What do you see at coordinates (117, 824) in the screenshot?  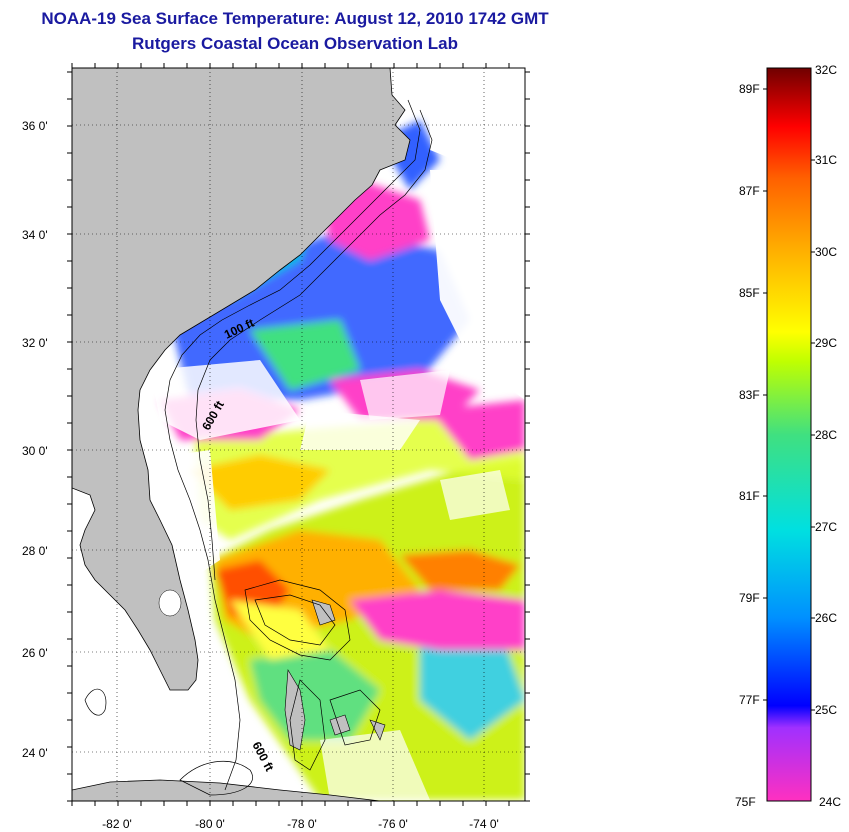 I see `lon-tick-label: -82 0'` at bounding box center [117, 824].